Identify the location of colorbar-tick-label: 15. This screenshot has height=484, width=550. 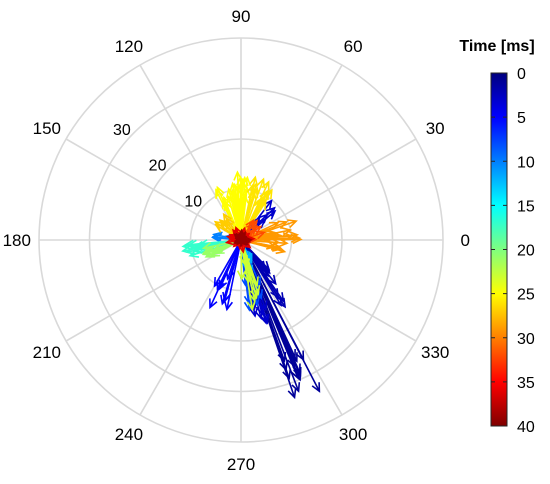
(526, 206).